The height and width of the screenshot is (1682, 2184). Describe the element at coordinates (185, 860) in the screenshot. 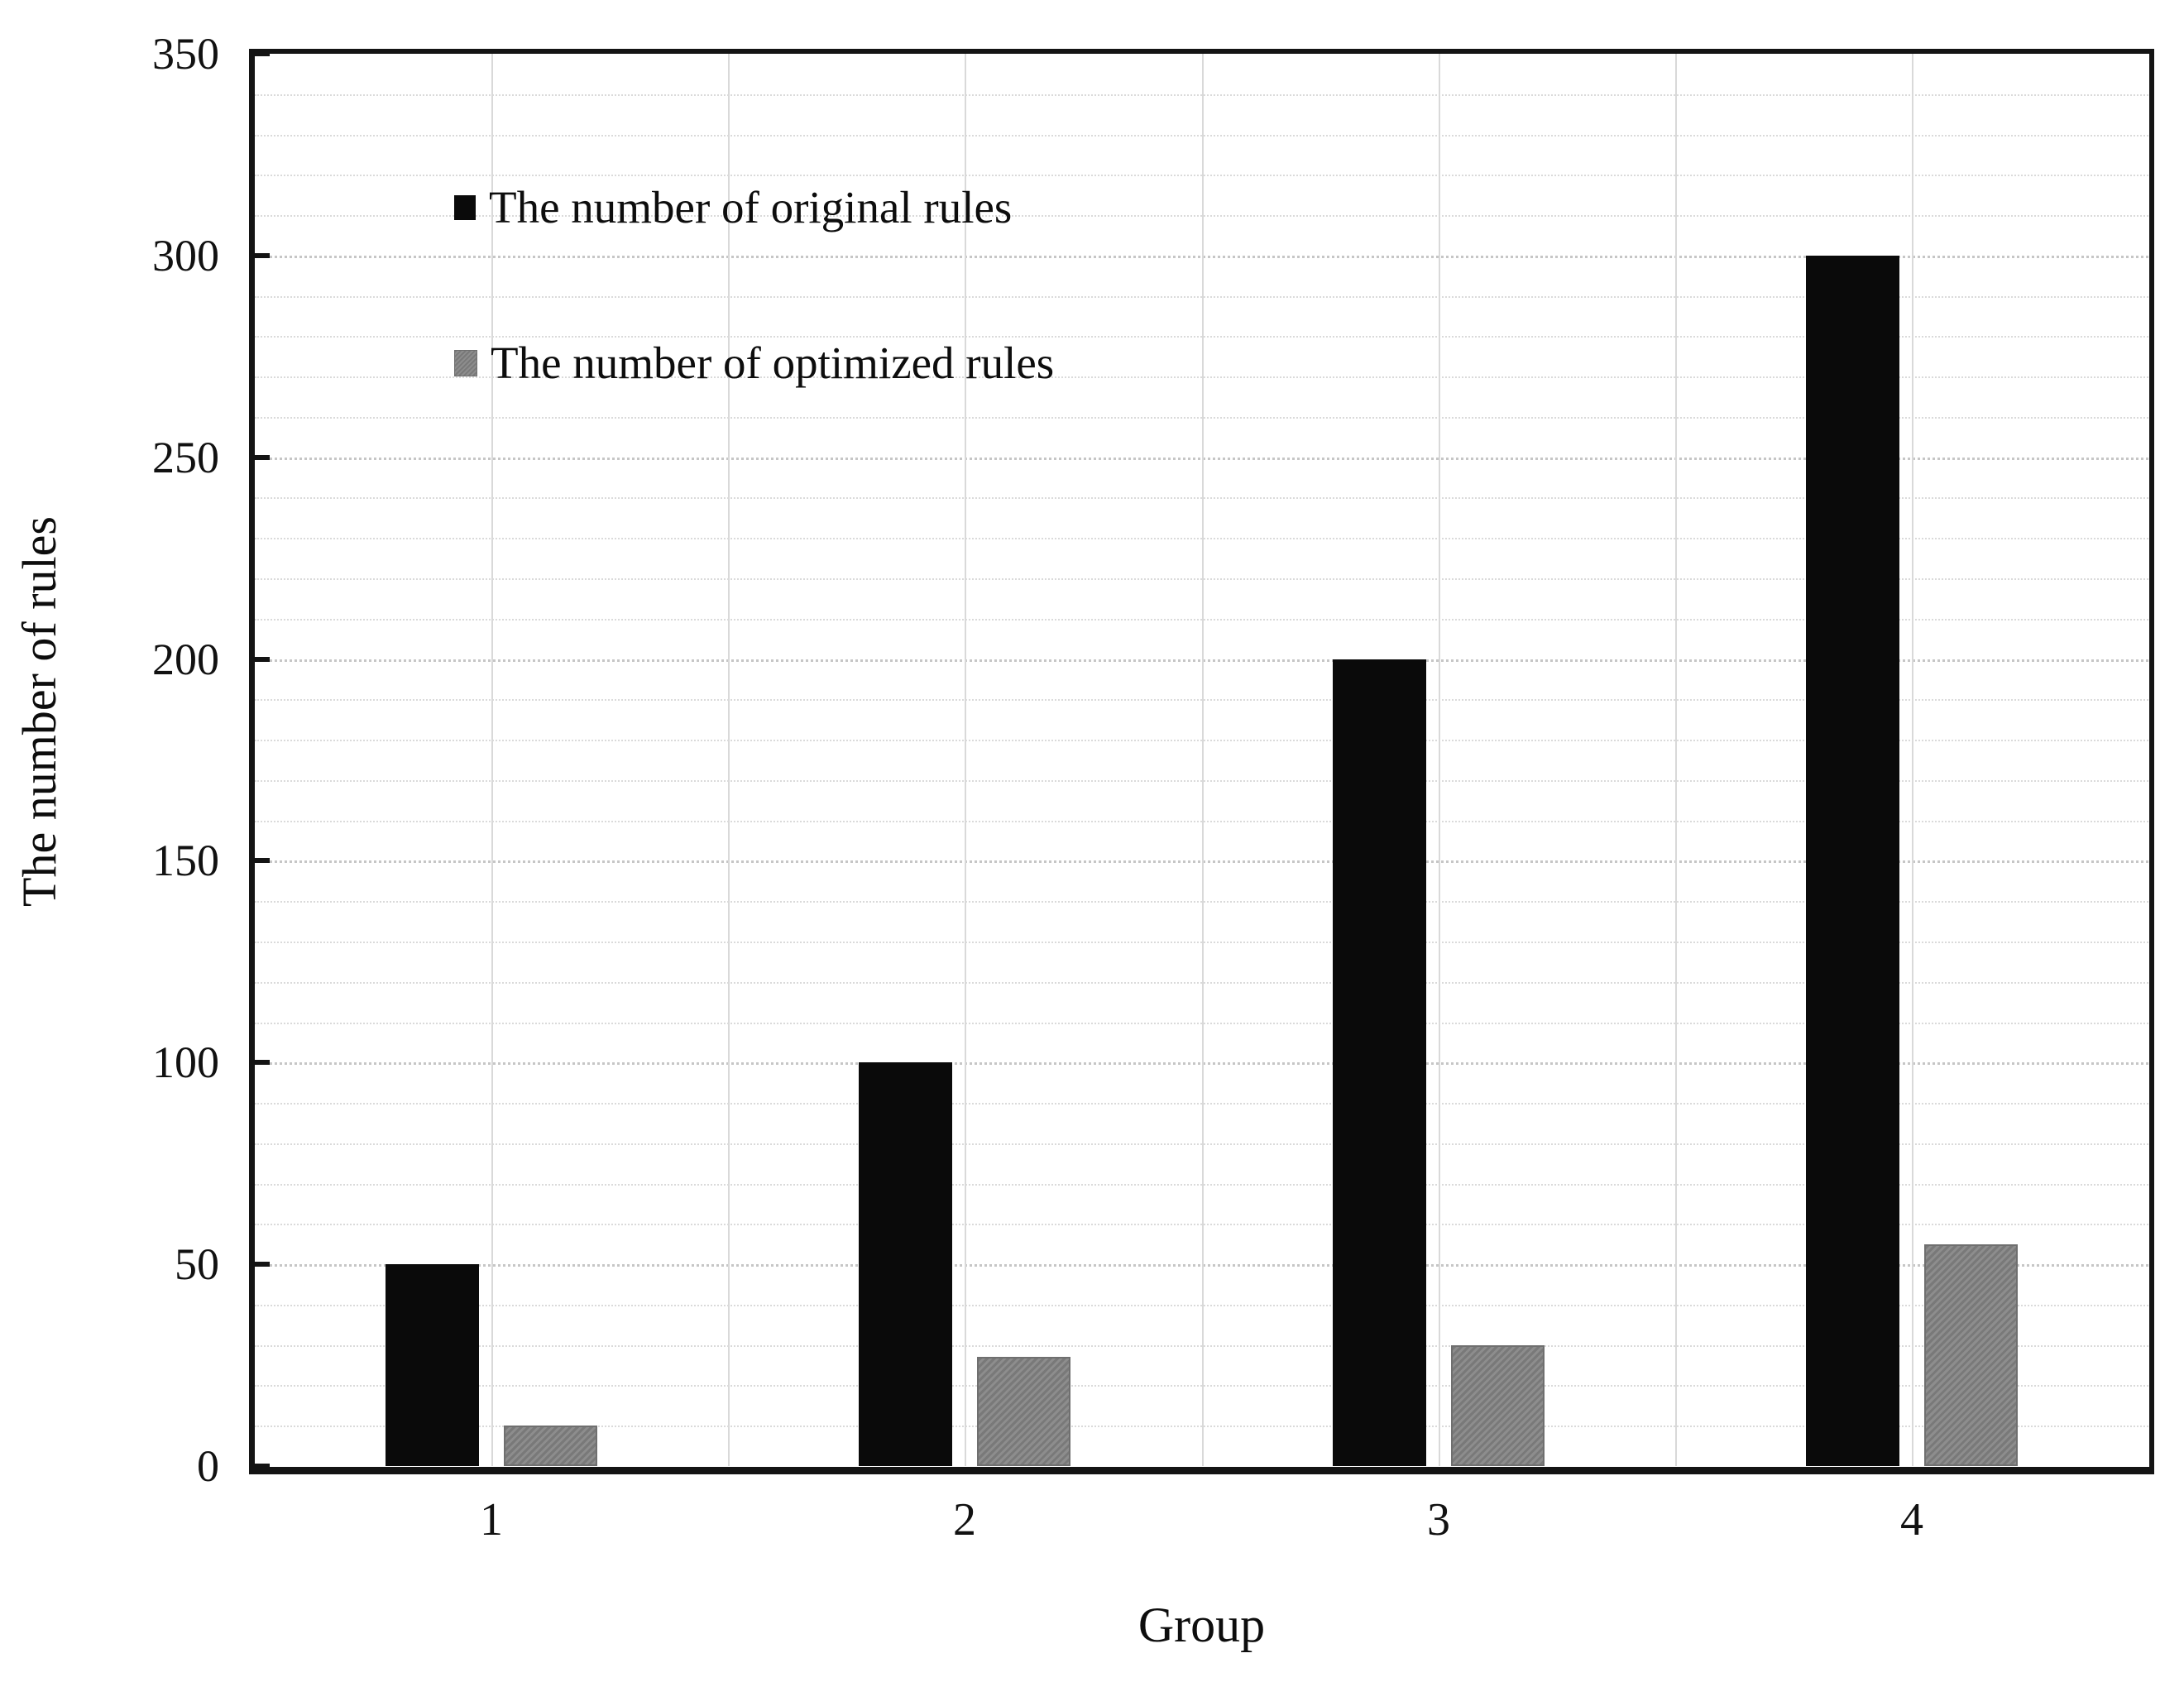

I see `y-tick-label-150: 150` at that location.